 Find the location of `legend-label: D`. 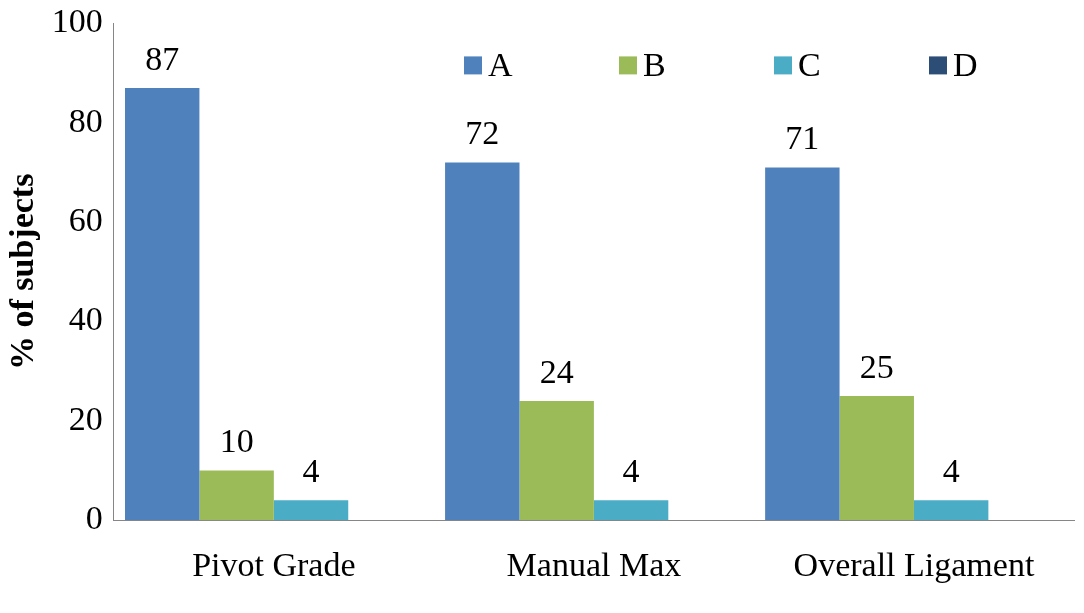

legend-label: D is located at coordinates (965, 65).